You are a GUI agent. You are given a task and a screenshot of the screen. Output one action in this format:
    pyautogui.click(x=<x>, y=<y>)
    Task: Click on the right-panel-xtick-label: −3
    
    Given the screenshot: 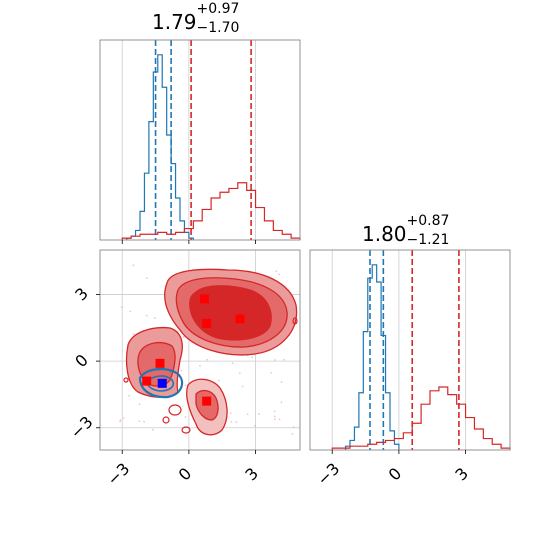 What is the action you would take?
    pyautogui.click(x=328, y=474)
    